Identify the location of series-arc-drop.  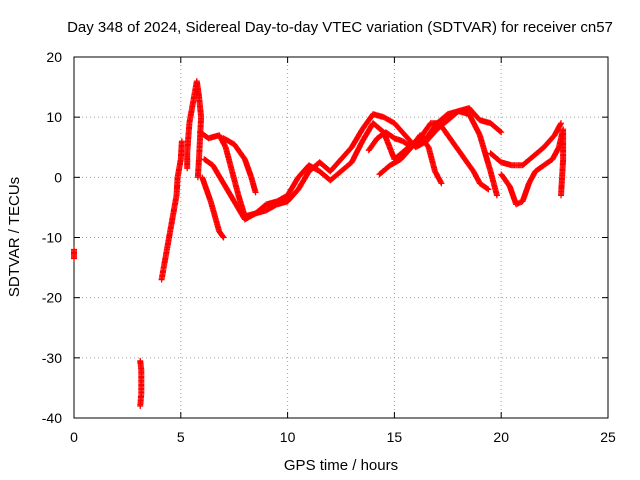
(141, 383).